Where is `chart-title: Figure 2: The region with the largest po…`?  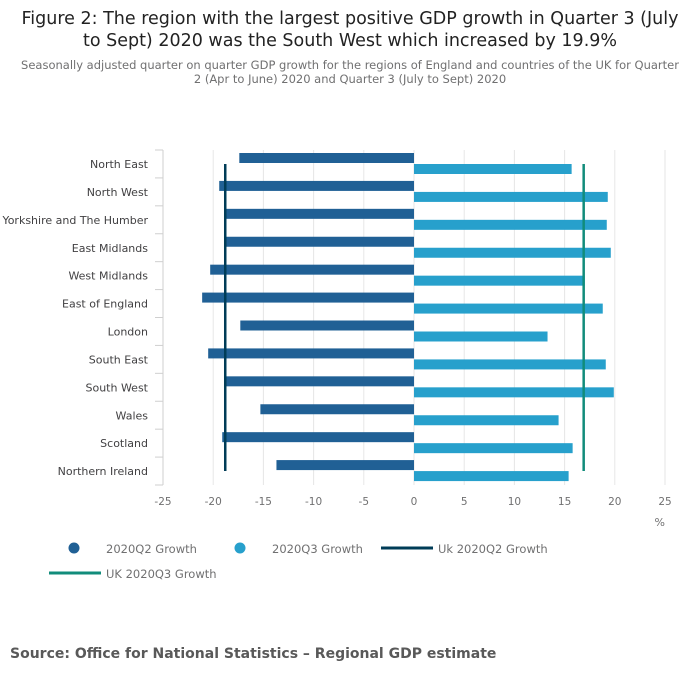
chart-title: Figure 2: The region with the largest po… is located at coordinates (350, 30).